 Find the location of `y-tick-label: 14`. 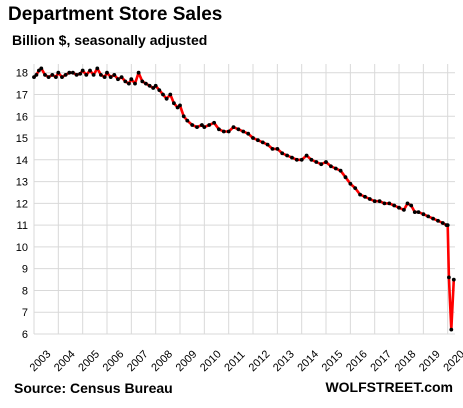

y-tick-label: 14 is located at coordinates (22, 161).